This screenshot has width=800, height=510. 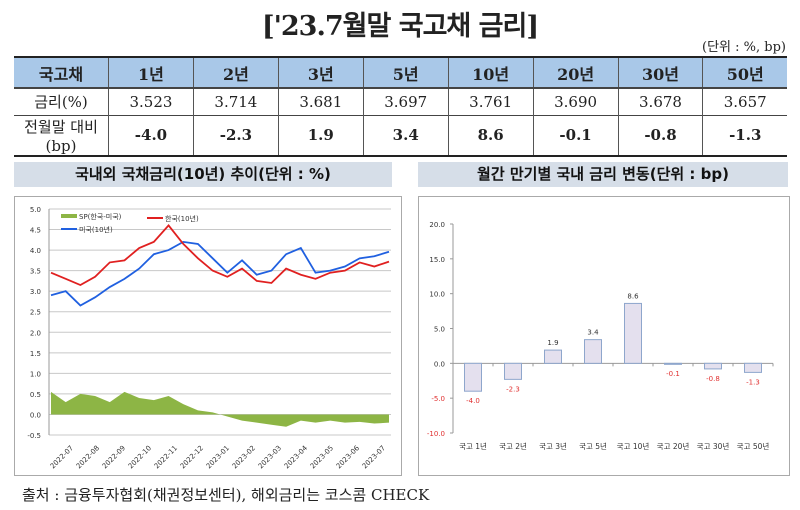 I want to click on left-chart-title: 국내외 국채금리(10년) 추이(단위 : %), so click(x=203, y=174).